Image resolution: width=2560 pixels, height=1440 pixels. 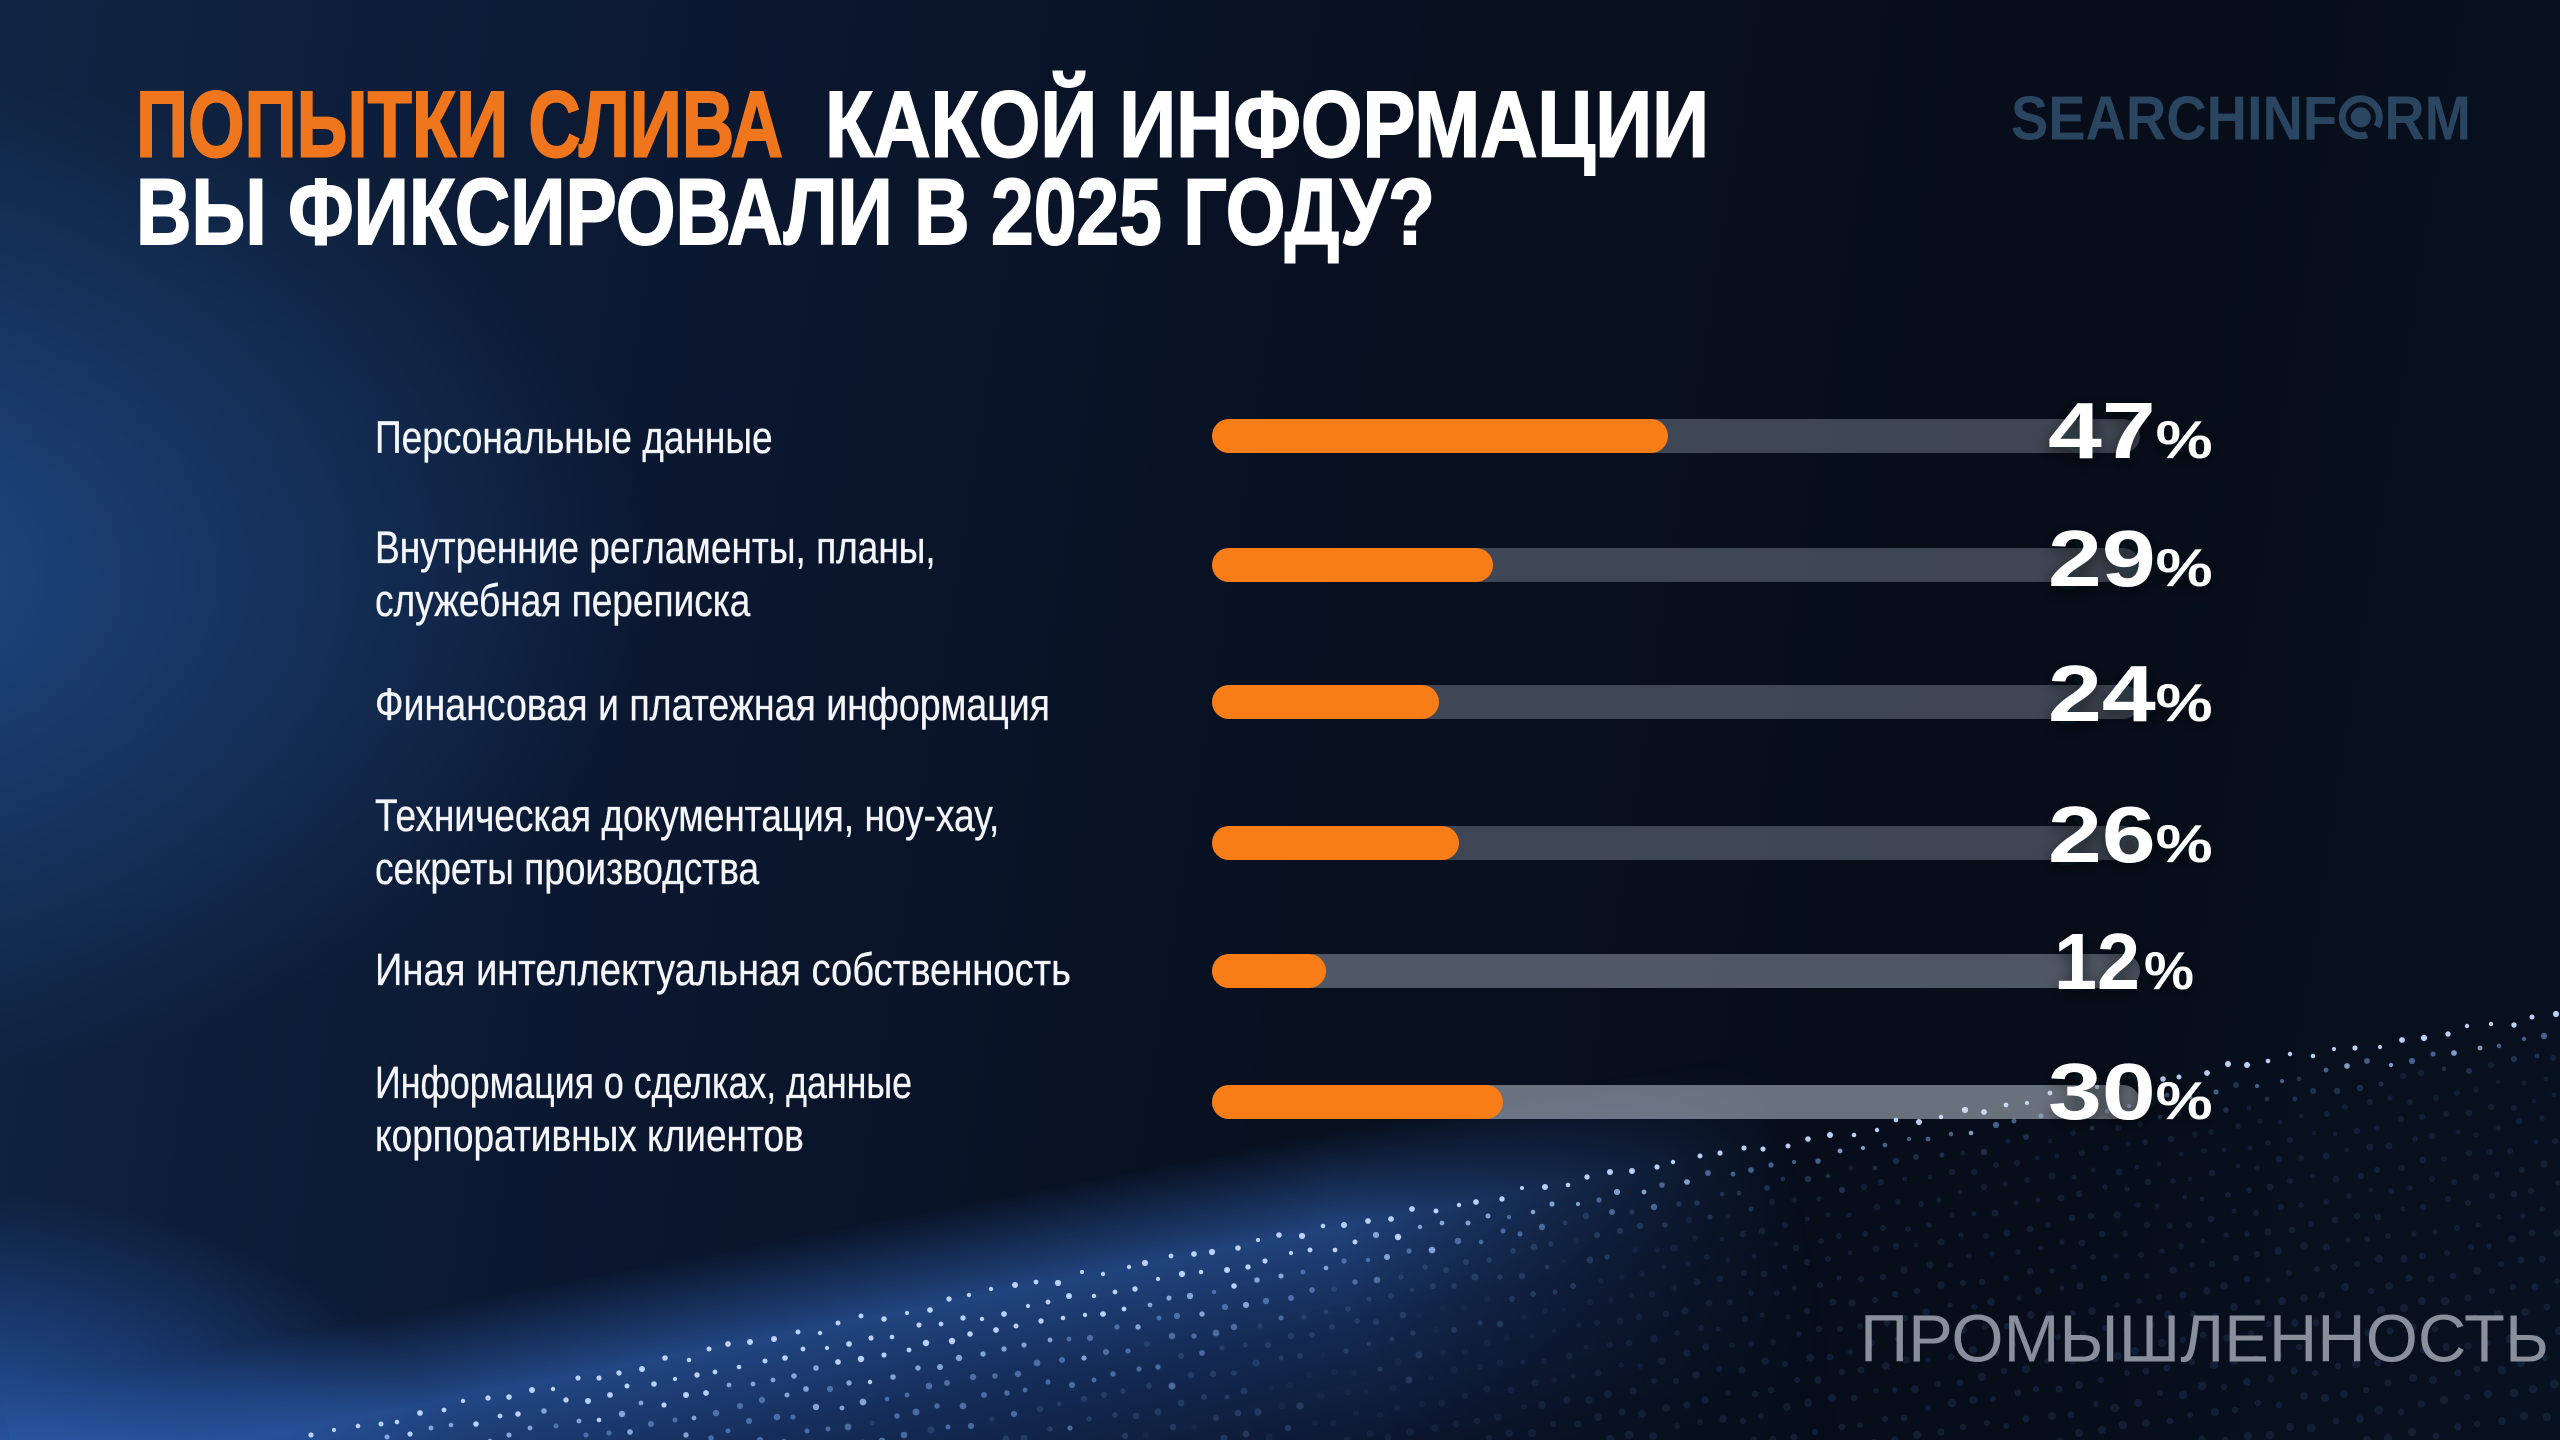 I want to click on svg-text: 12, so click(x=2097, y=961).